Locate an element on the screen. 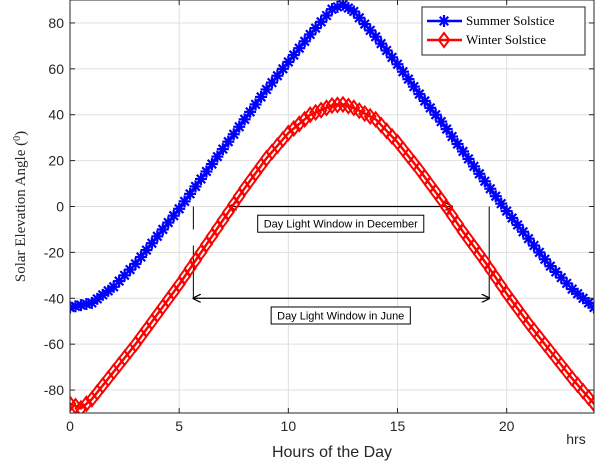 This screenshot has width=606, height=463. y-axis-label-close: ) is located at coordinates (21, 133).